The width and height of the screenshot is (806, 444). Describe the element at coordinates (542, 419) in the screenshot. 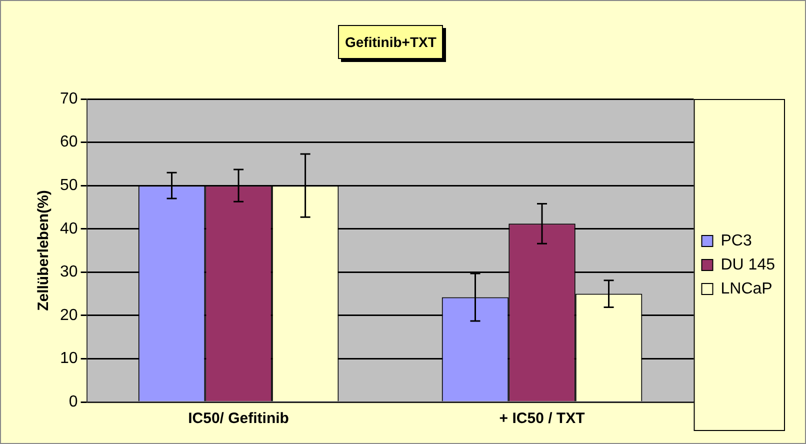

I see `x-tick-label: + IC50 / TXT` at that location.